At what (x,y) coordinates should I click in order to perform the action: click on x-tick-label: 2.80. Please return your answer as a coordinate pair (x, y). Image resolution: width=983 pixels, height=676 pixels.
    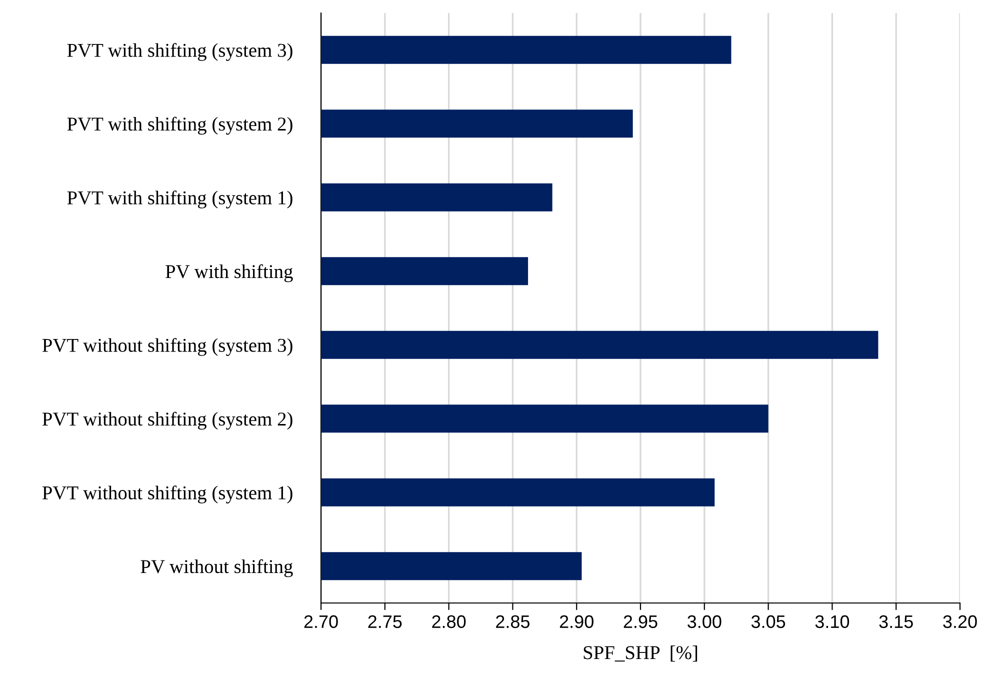
    Looking at the image, I should click on (449, 621).